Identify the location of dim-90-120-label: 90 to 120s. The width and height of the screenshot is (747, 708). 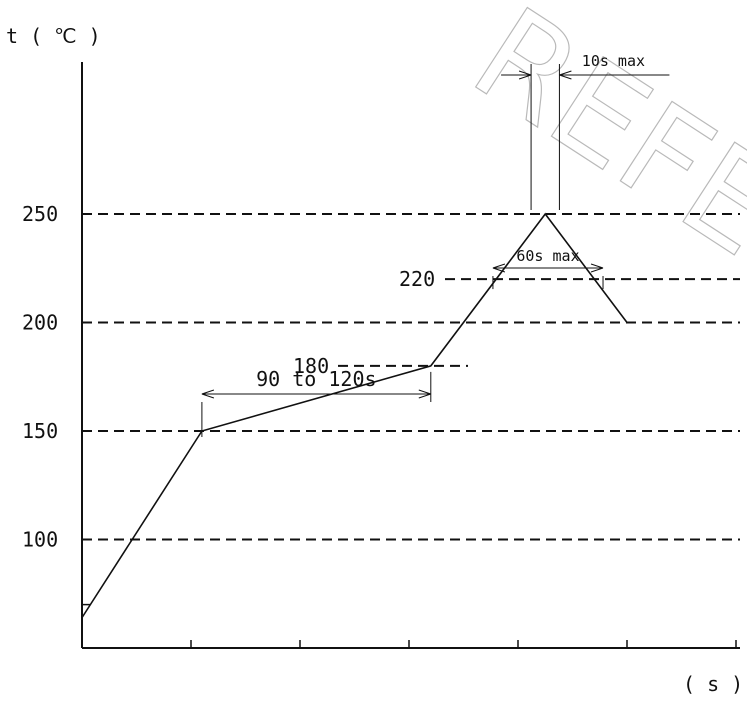
(316, 379).